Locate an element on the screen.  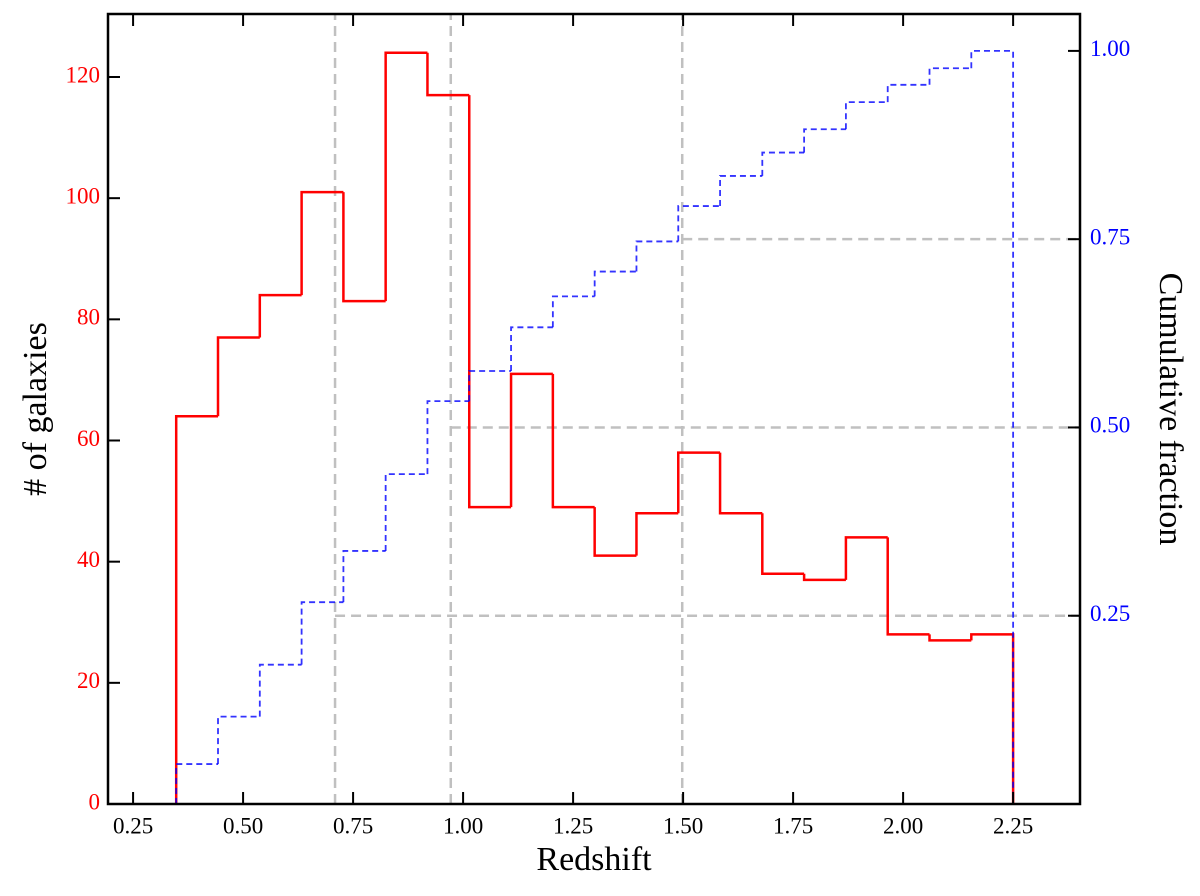
y-axis-label: # of galaxies is located at coordinates (35, 409).